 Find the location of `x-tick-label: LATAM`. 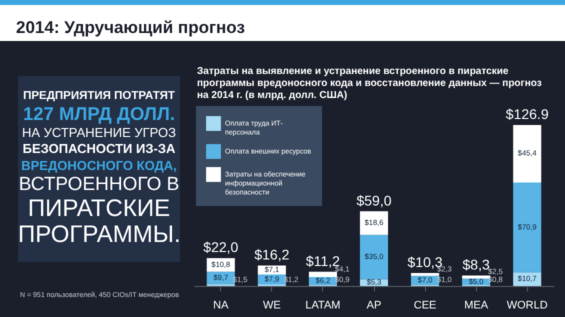

x-tick-label: LATAM is located at coordinates (322, 306).